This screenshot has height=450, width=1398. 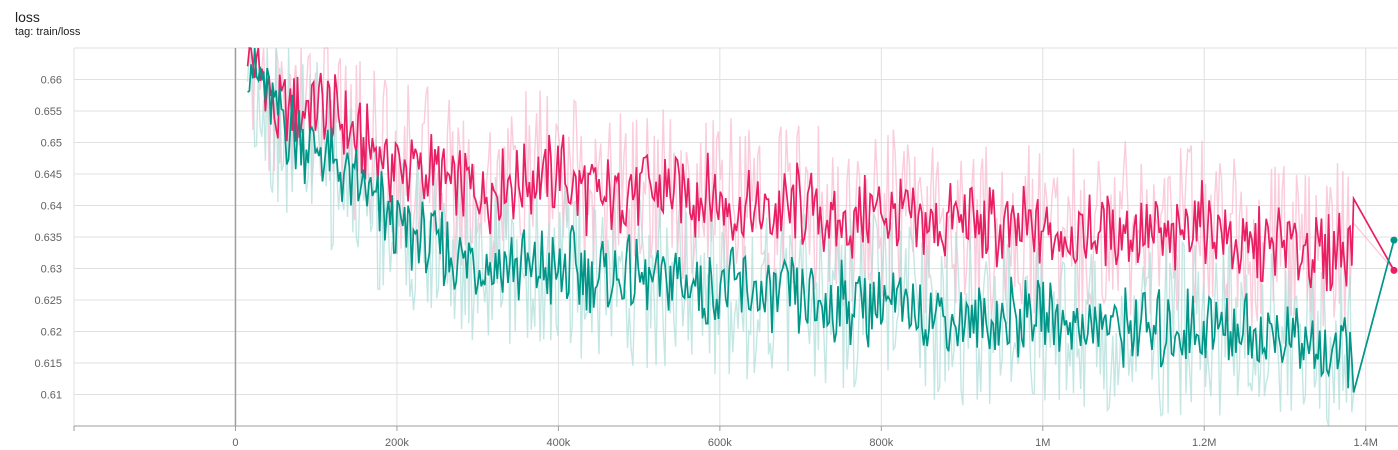 What do you see at coordinates (51, 81) in the screenshot?
I see `y-tick-label: 0.66` at bounding box center [51, 81].